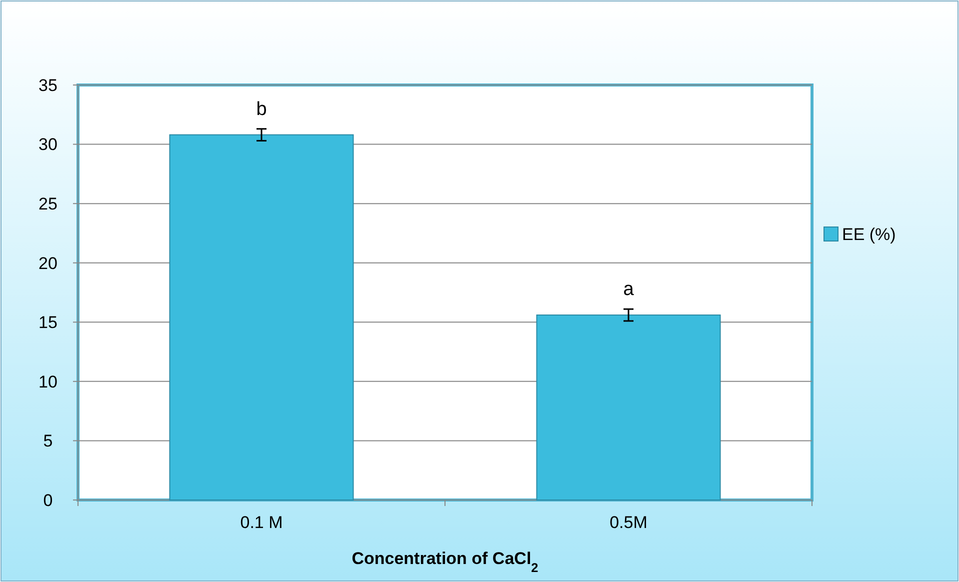  Describe the element at coordinates (48, 322) in the screenshot. I see `y-tick-label: 15` at that location.